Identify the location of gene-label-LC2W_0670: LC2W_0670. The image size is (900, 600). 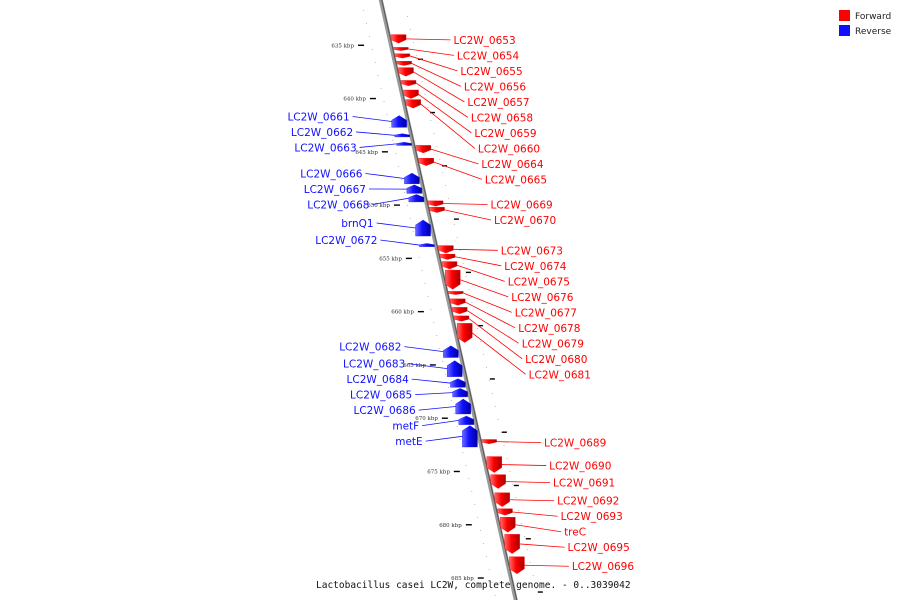
(525, 221).